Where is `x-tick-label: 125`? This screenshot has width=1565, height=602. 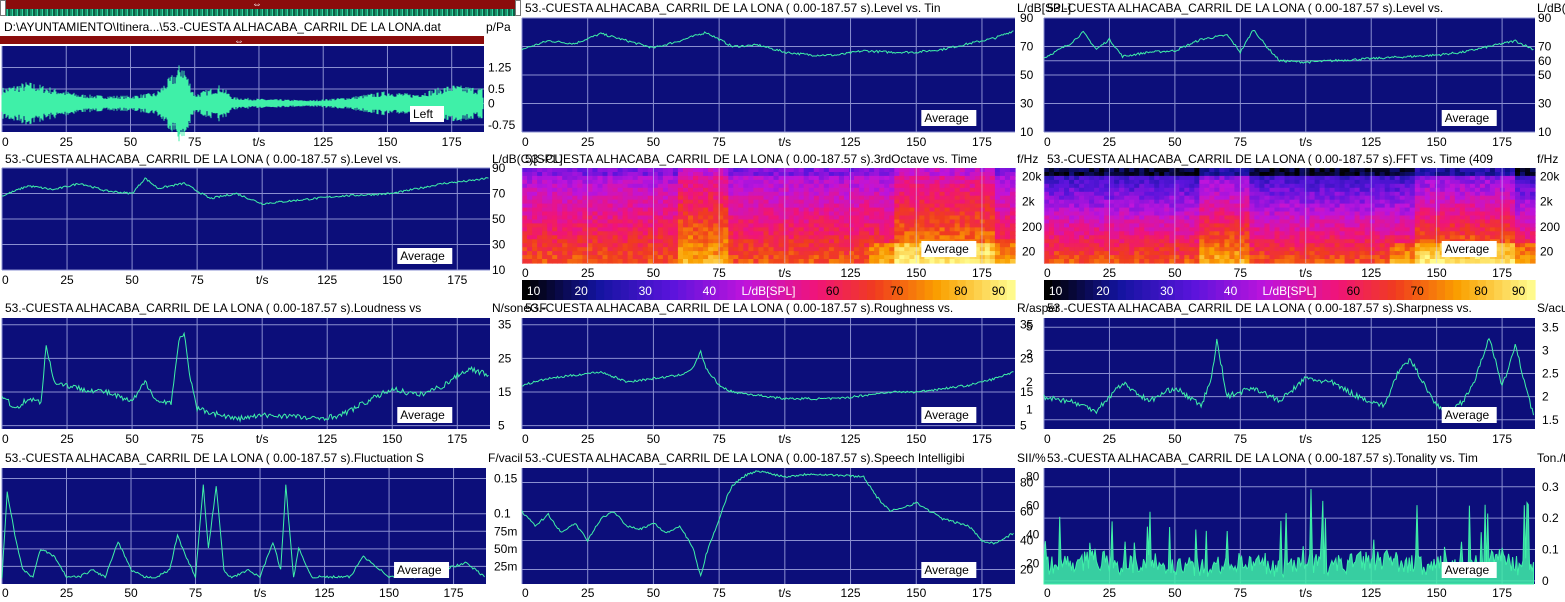
x-tick-label: 125 is located at coordinates (1371, 142).